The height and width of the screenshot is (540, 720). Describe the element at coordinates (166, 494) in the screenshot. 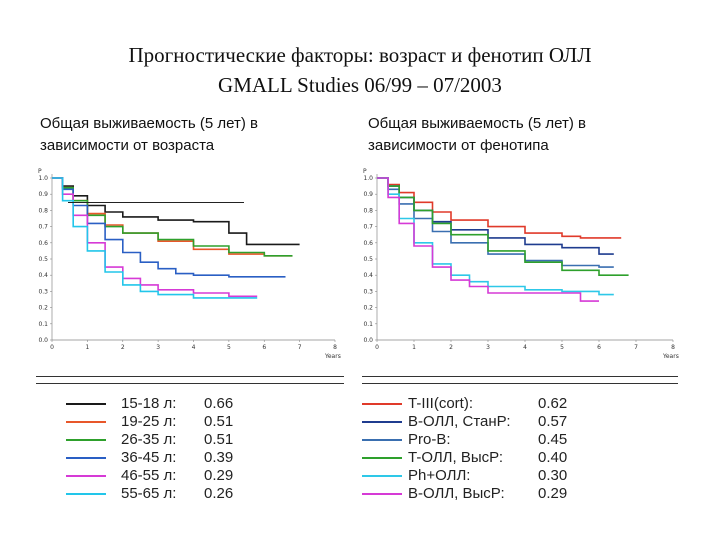

I see `legend-item: 55-65 л: 0.26` at that location.